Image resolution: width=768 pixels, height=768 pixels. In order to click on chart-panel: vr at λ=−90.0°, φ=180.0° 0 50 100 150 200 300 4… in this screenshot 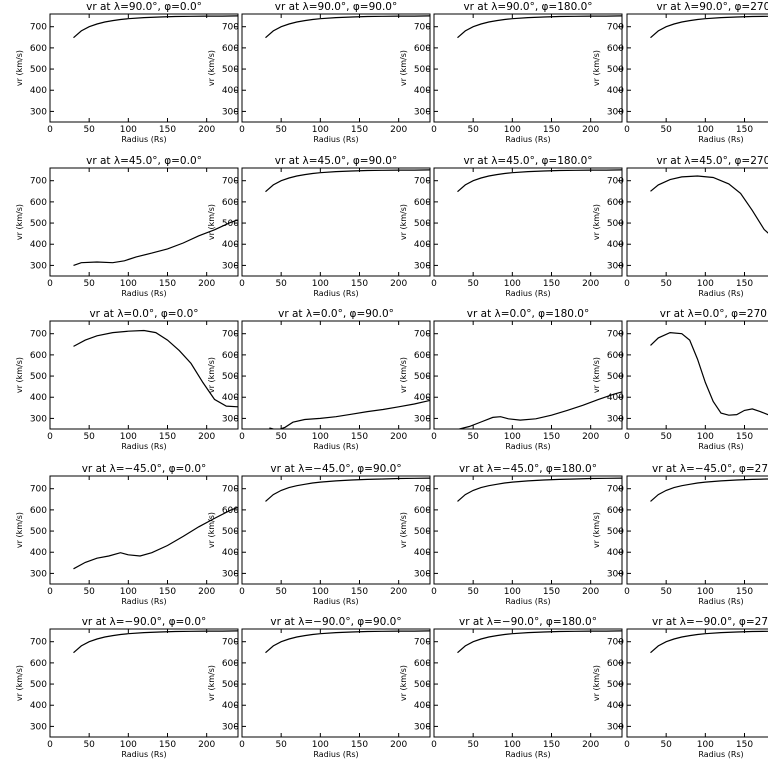, I will do `click(511, 687)`.